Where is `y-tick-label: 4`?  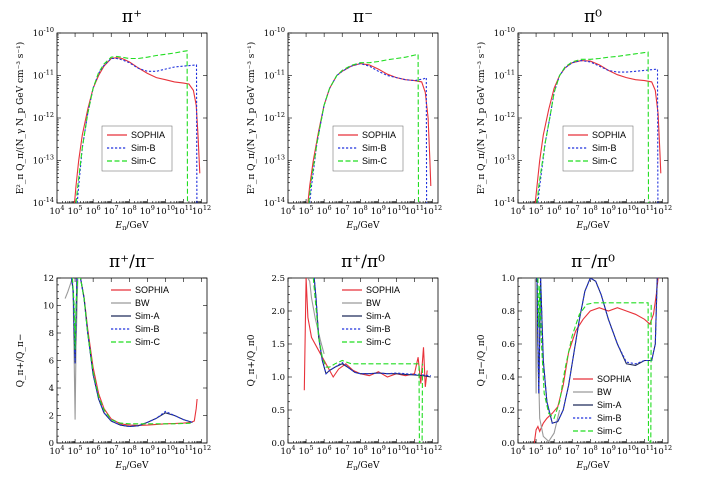
y-tick-label: 4 is located at coordinates (51, 389).